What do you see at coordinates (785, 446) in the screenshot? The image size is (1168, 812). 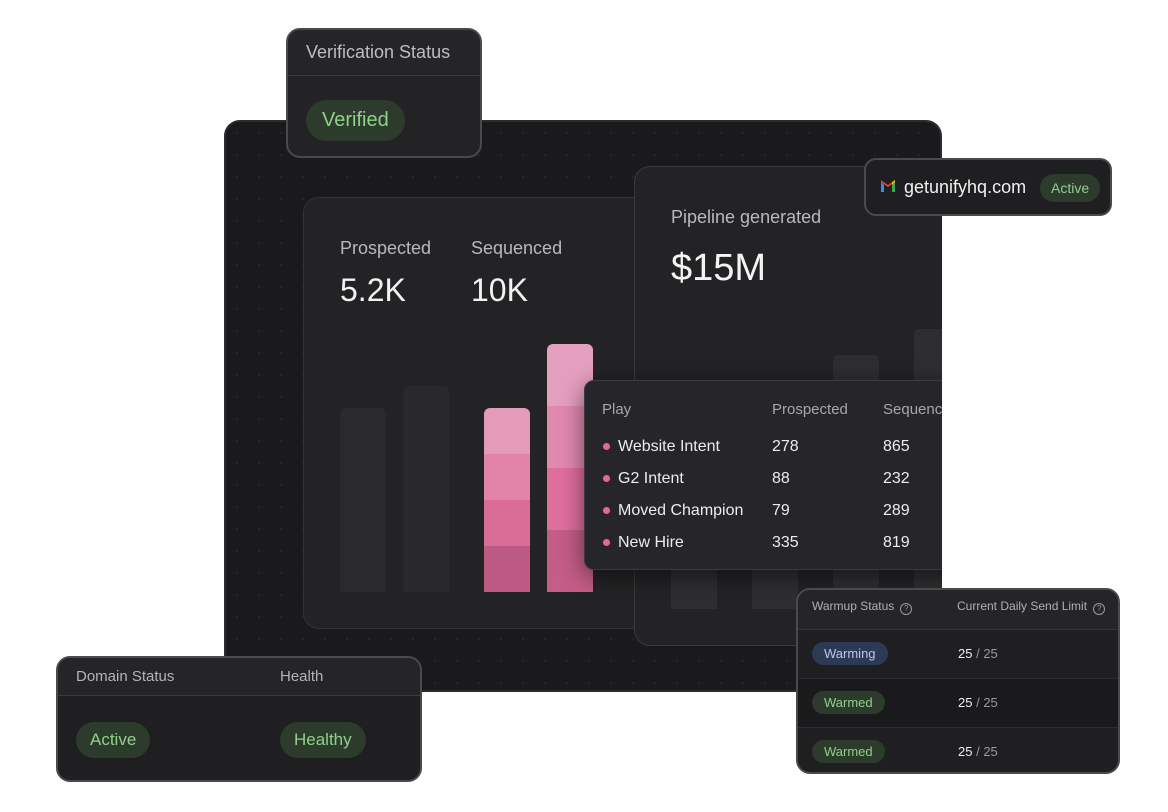 I see `prospected-count: 278` at bounding box center [785, 446].